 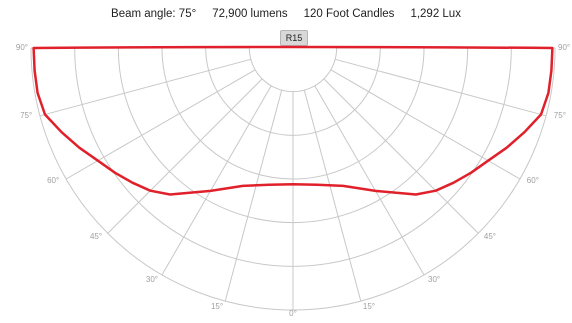 I want to click on foot-candles-text: 120 Foot Candles, so click(x=349, y=14).